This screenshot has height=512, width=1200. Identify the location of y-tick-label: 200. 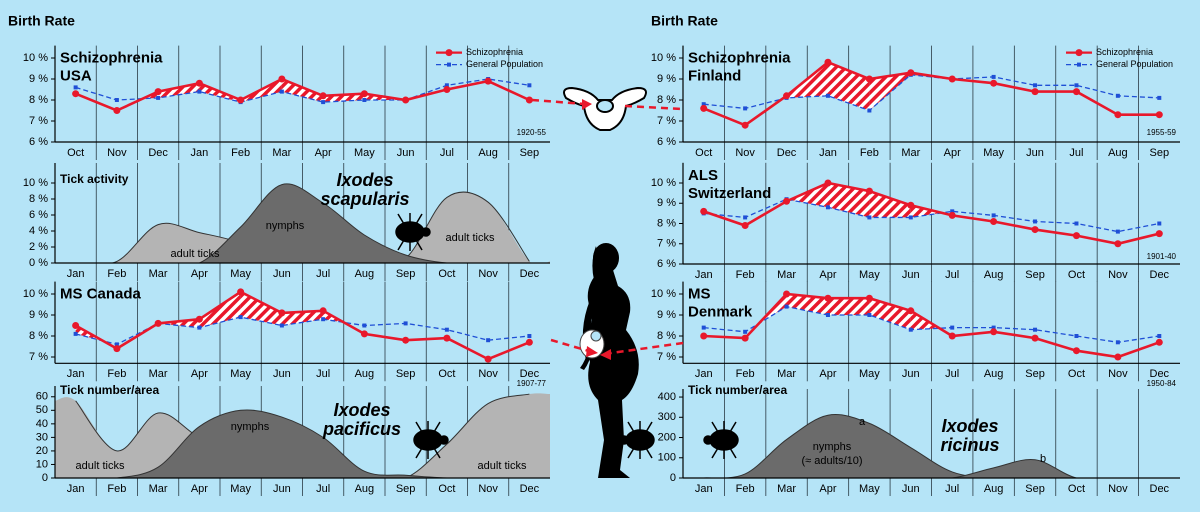
(667, 437).